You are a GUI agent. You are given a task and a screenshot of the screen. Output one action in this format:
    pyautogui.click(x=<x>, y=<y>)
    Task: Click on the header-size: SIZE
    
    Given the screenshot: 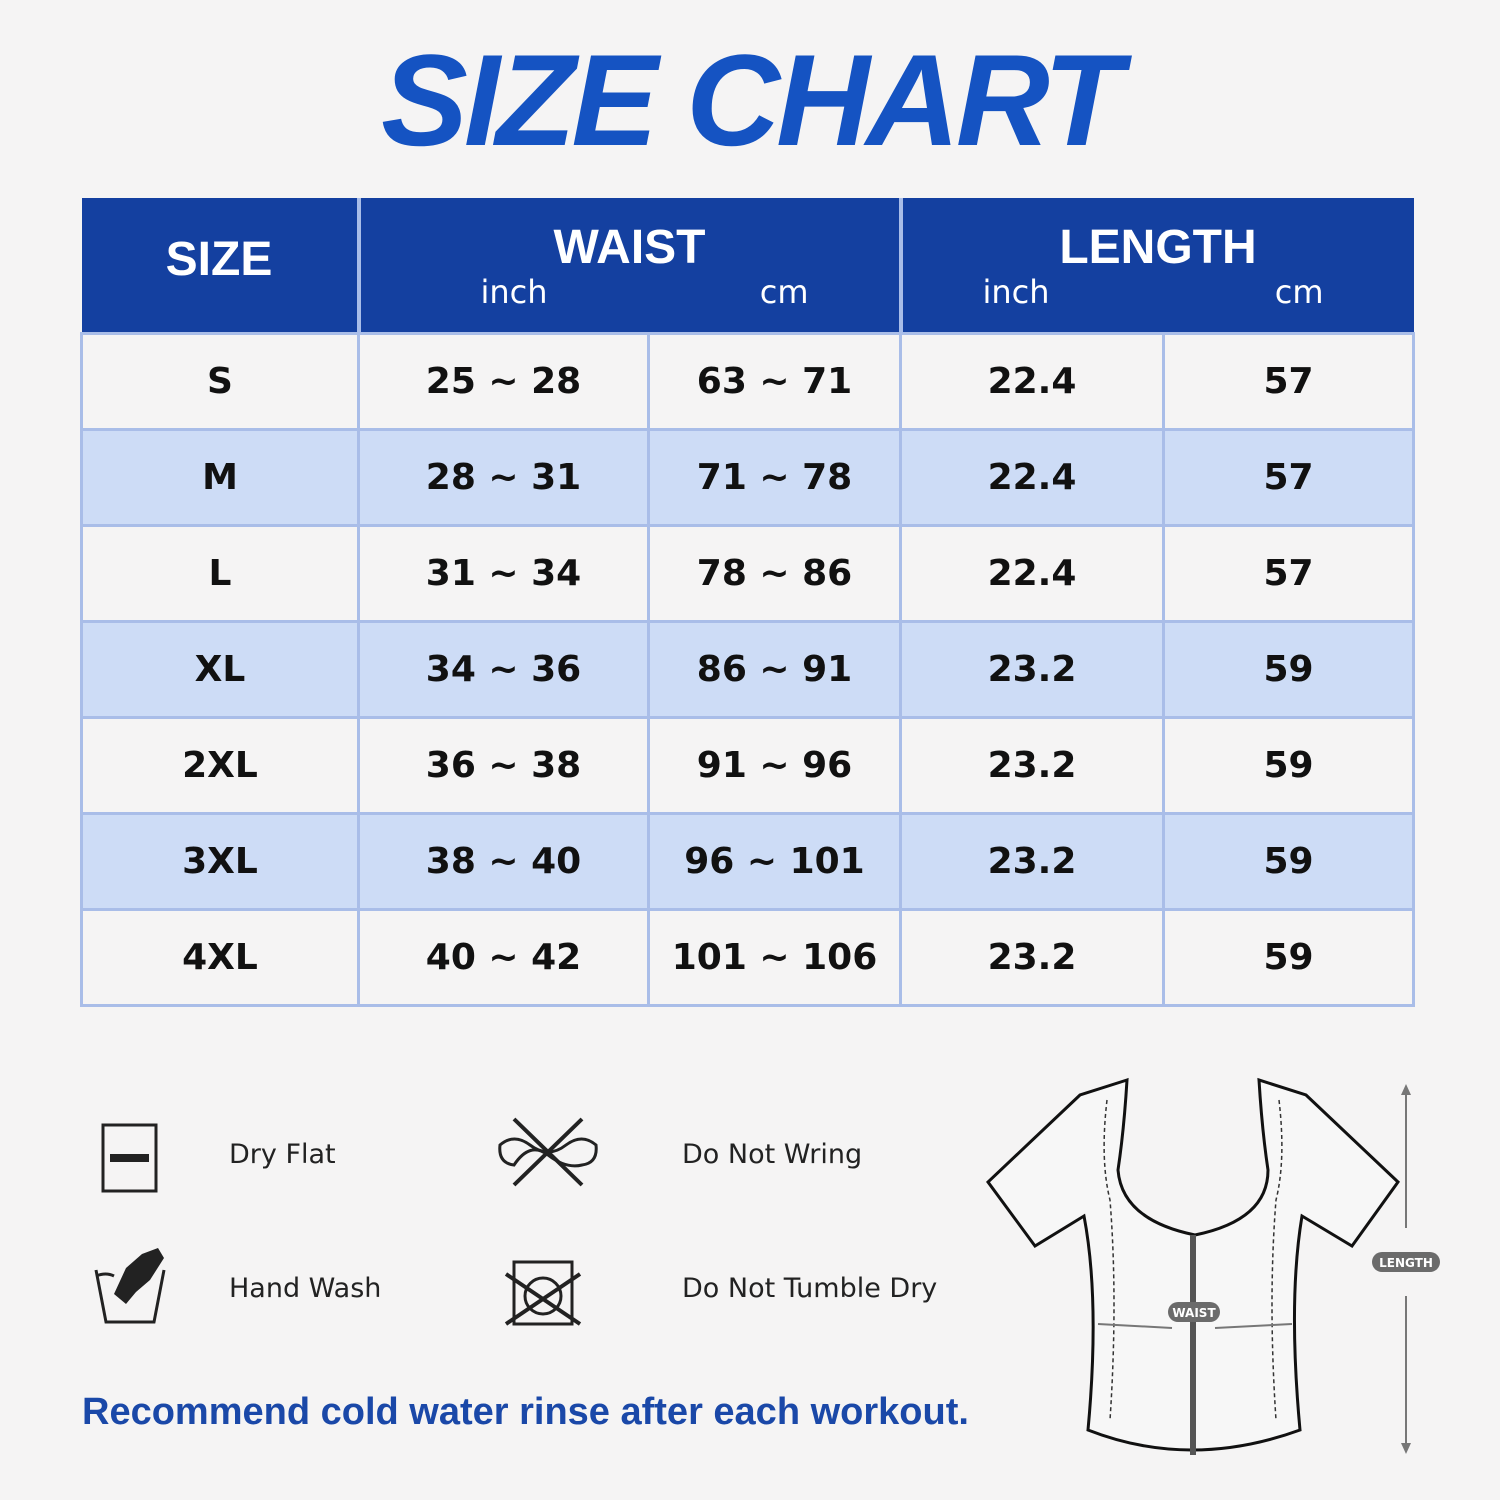 What is the action you would take?
    pyautogui.click(x=221, y=265)
    